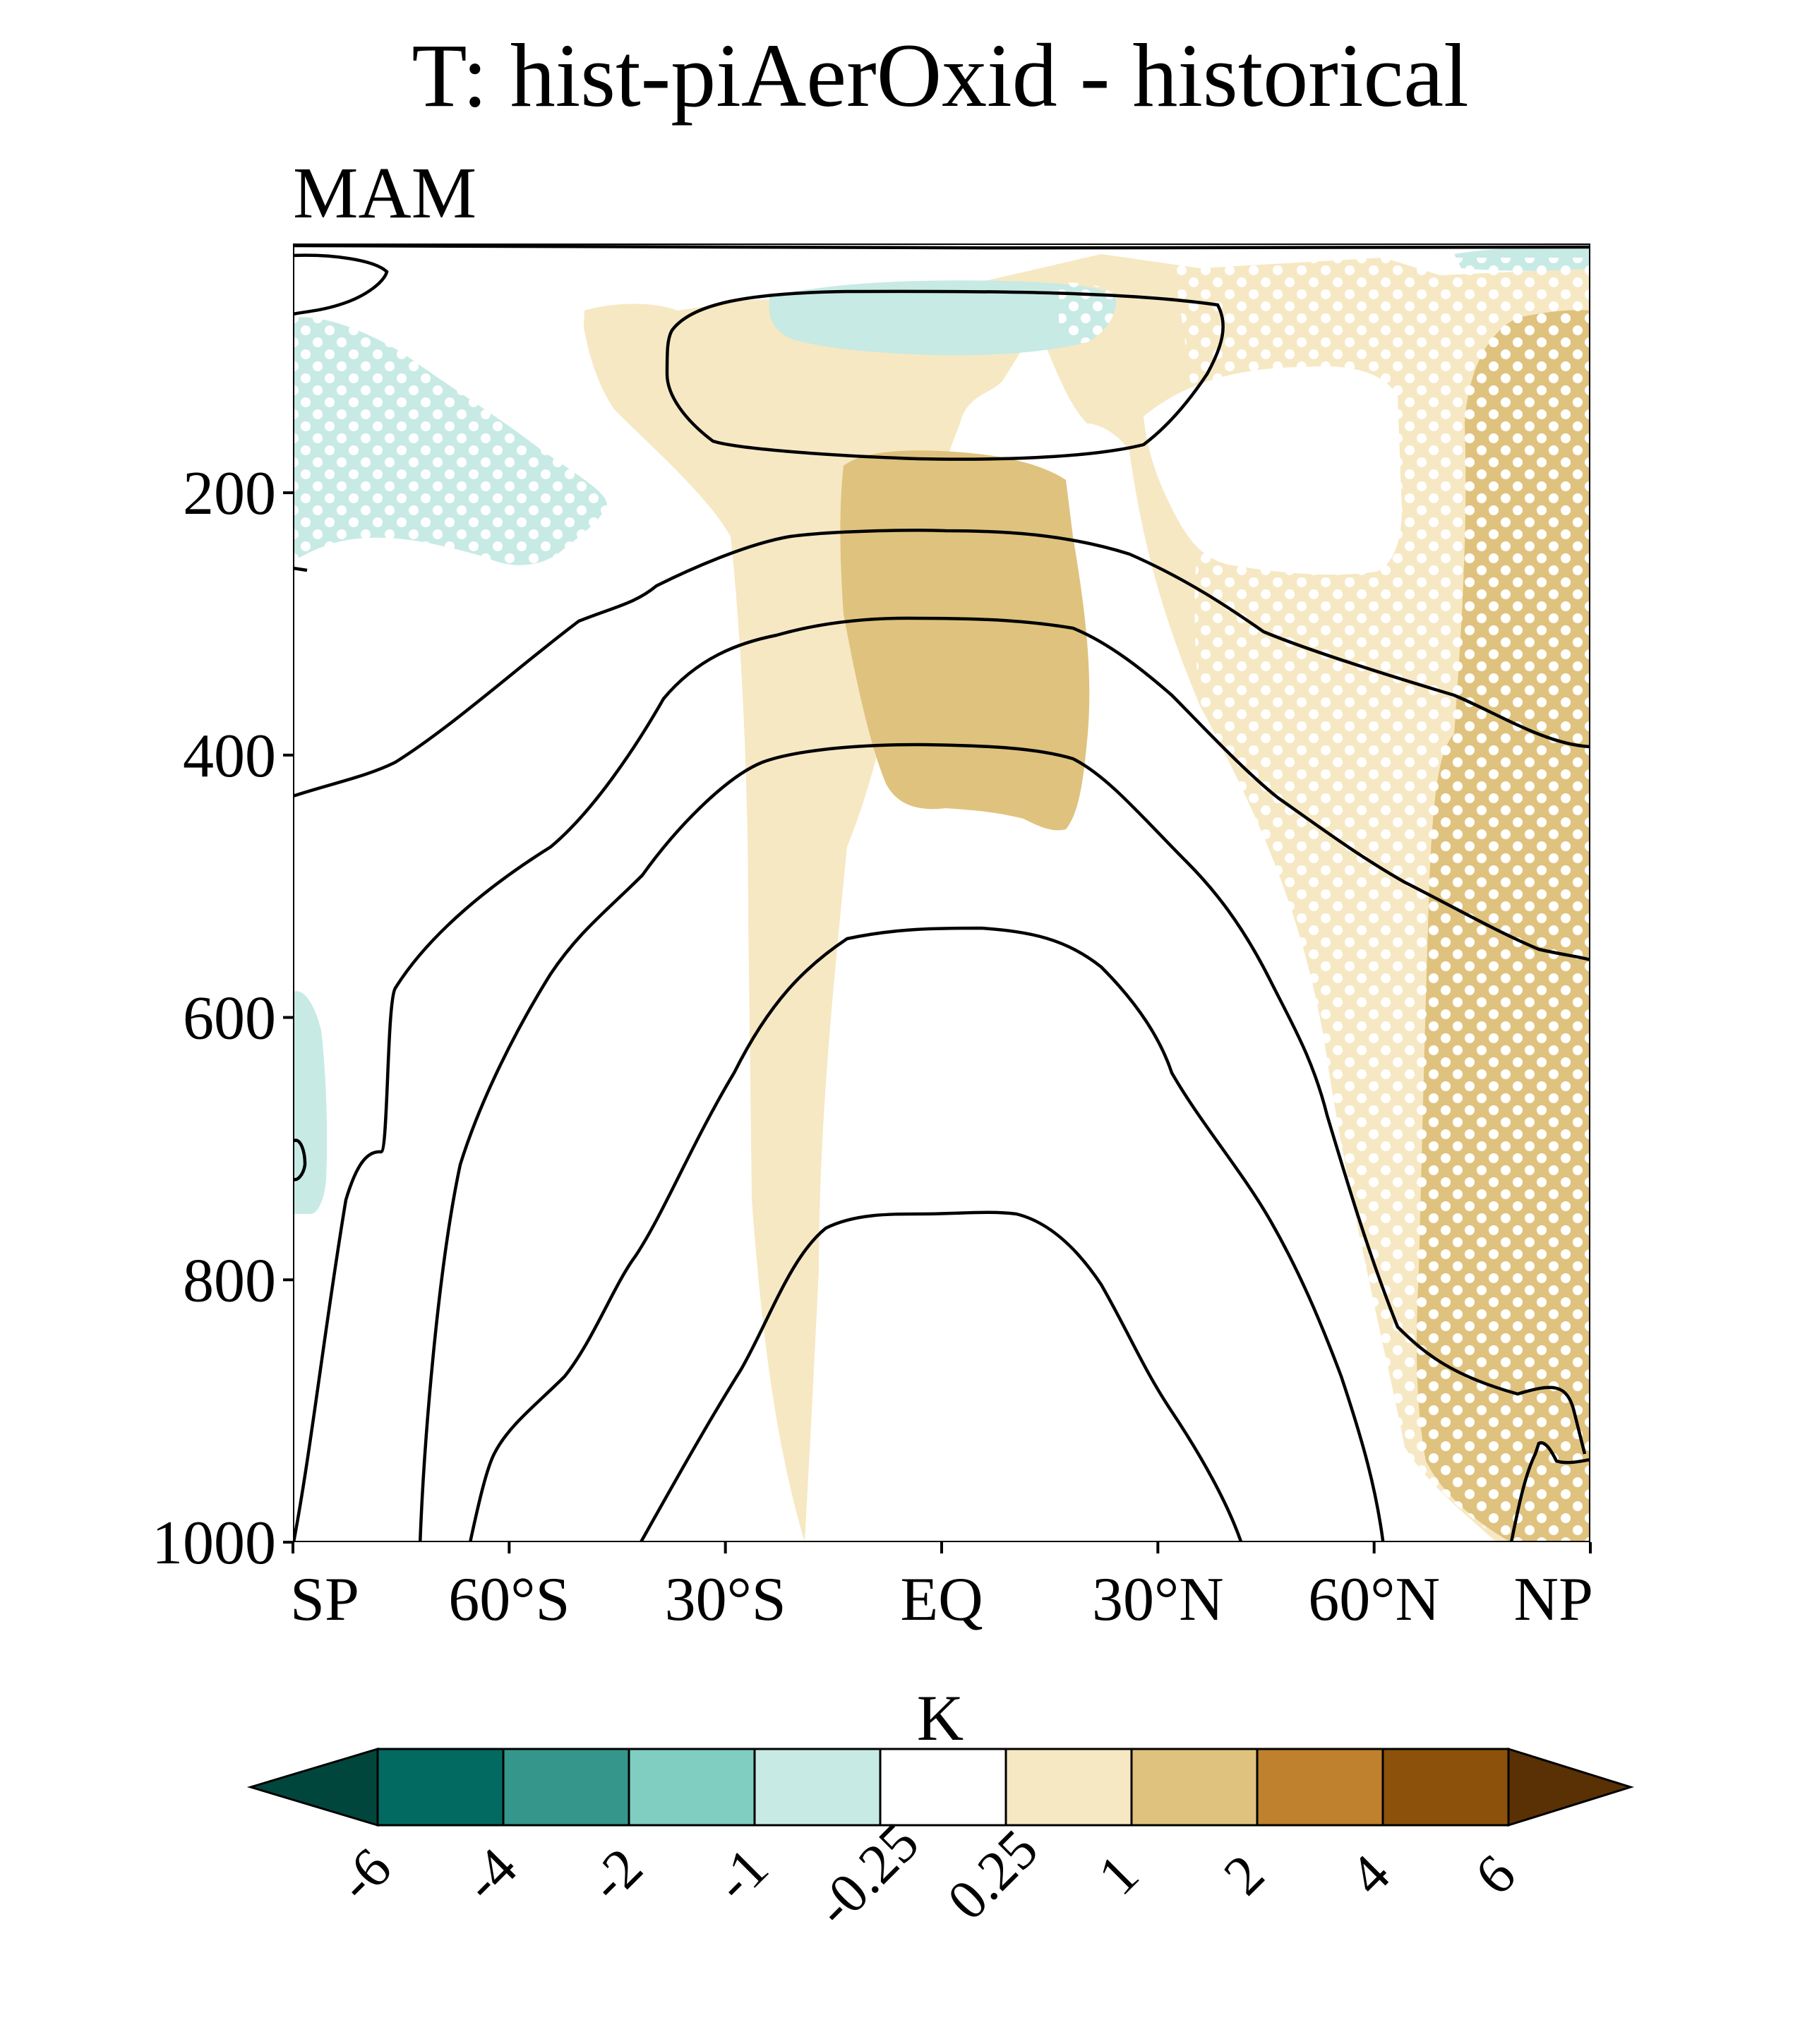  What do you see at coordinates (230, 493) in the screenshot?
I see `y-tick-label: 200` at bounding box center [230, 493].